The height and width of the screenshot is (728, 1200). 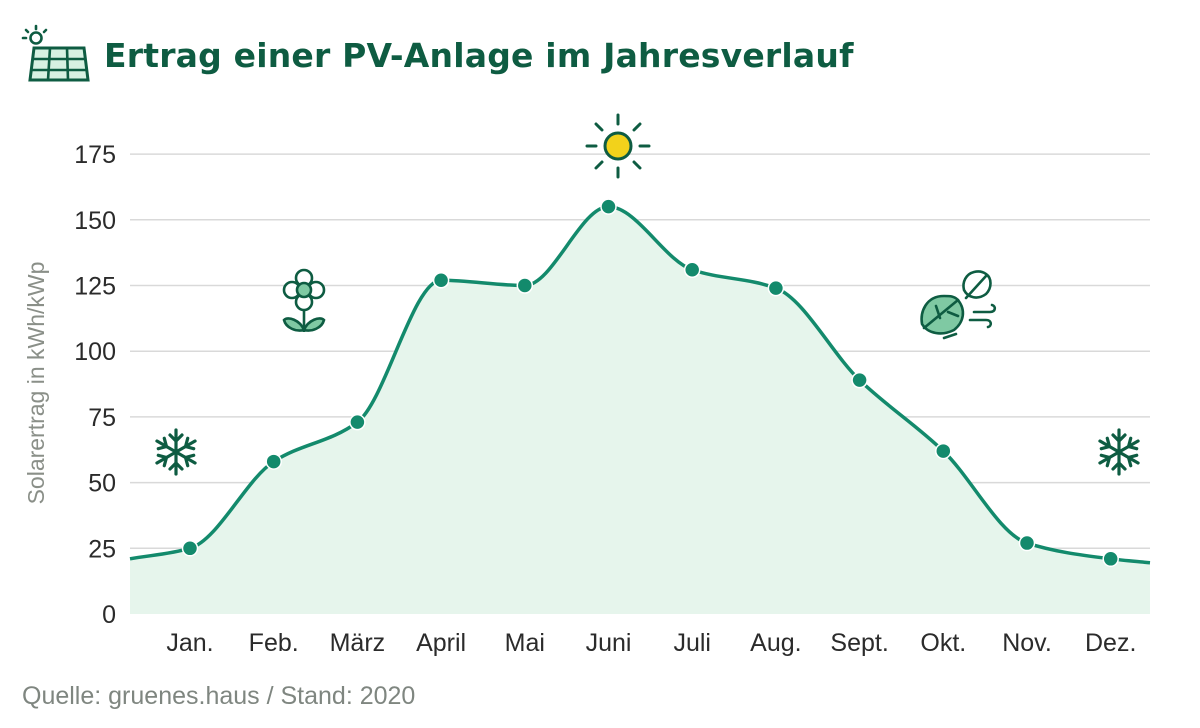 What do you see at coordinates (692, 643) in the screenshot?
I see `x-tick-label: Juli` at bounding box center [692, 643].